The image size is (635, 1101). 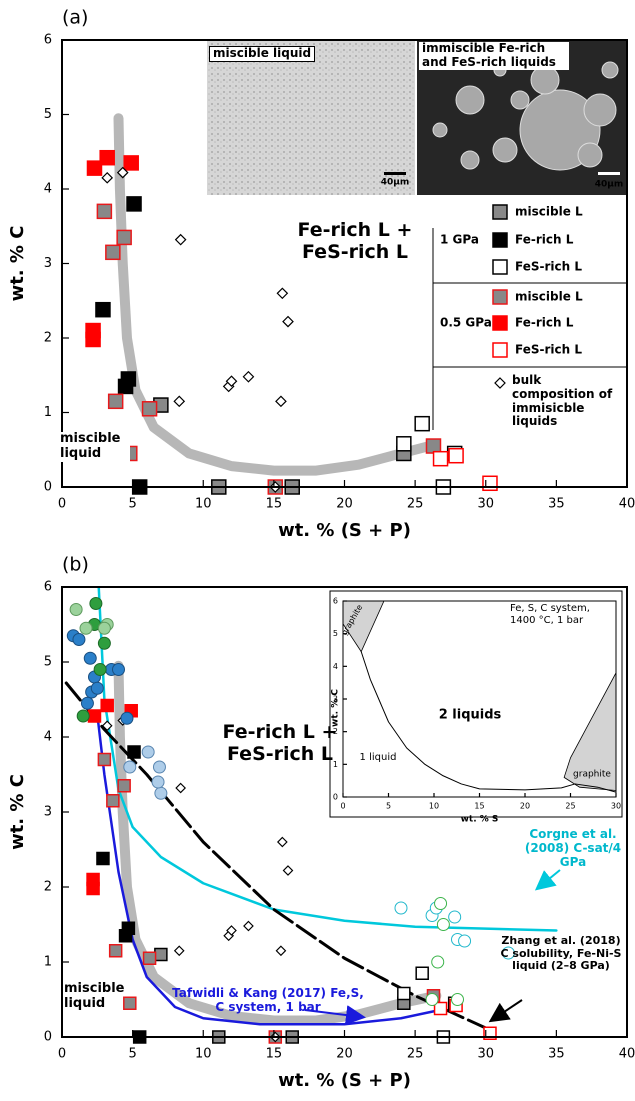 What do you see at coordinates (344, 504) in the screenshot?
I see `x-tick-label: 20` at bounding box center [344, 504].